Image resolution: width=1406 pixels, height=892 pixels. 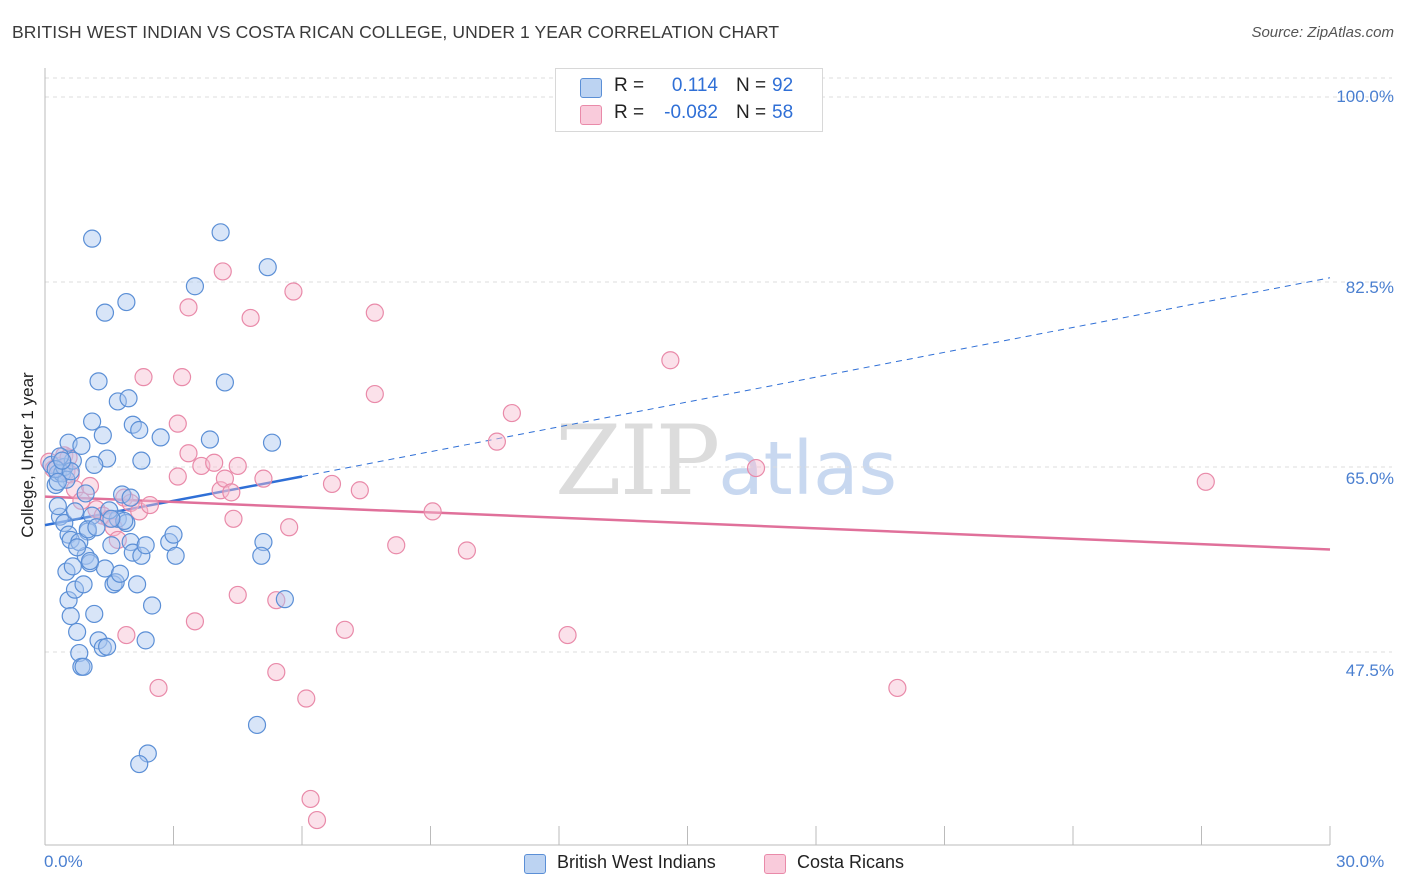 What do you see at coordinates (851, 862) in the screenshot?
I see `legend-label: Costa Ricans` at bounding box center [851, 862].